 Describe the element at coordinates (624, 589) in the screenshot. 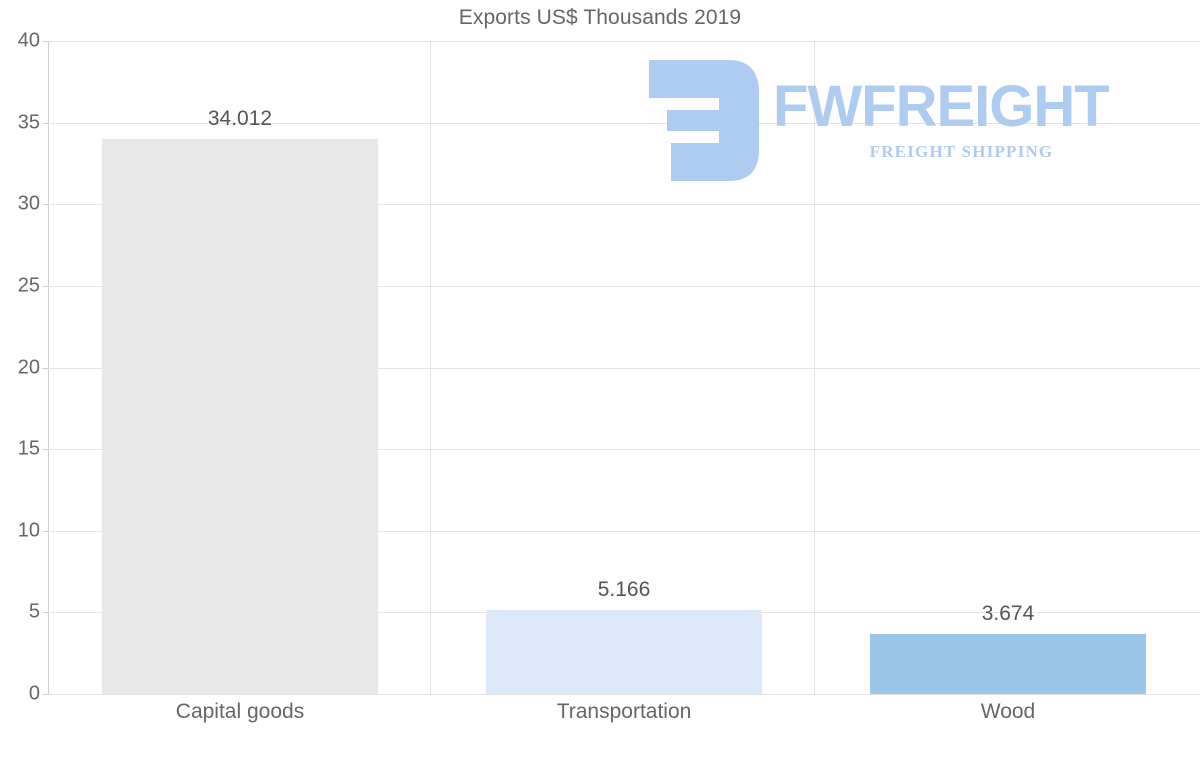

I see `bar-value-label: 5.166` at that location.